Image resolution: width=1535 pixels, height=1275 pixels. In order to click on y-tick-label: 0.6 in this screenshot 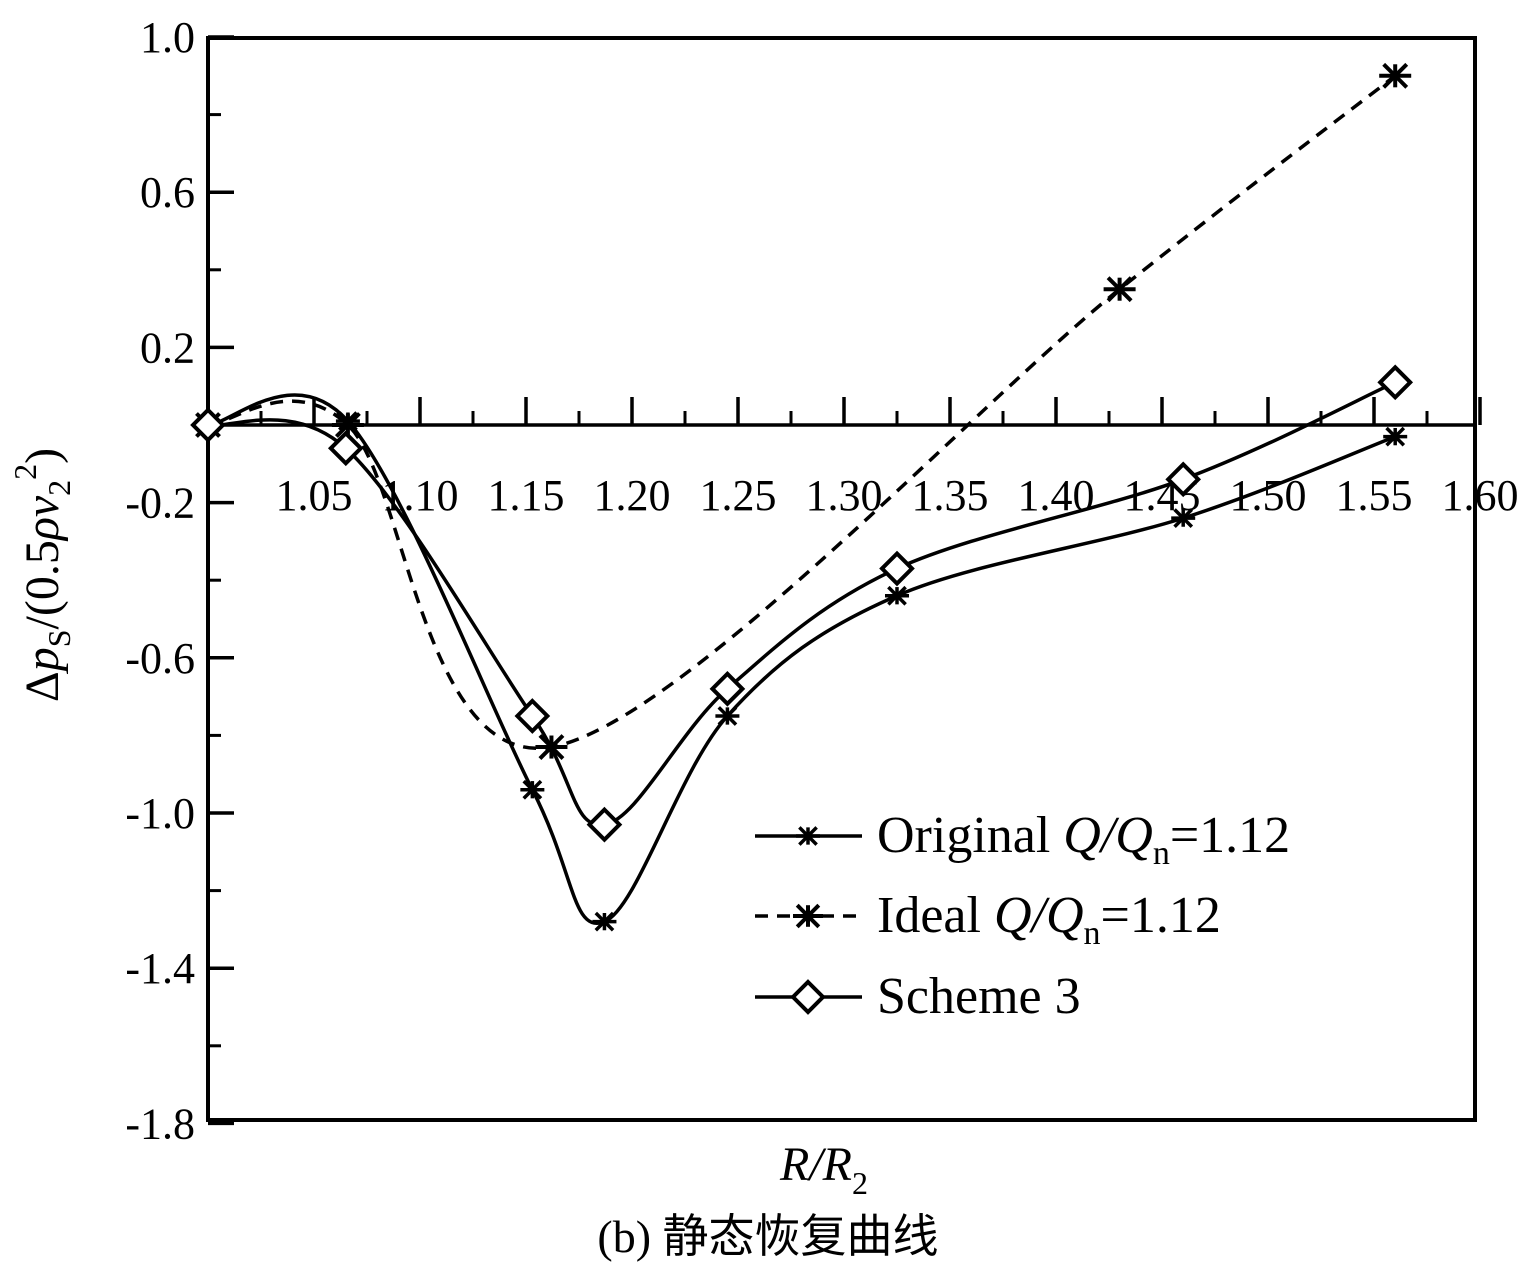, I will do `click(167, 192)`.